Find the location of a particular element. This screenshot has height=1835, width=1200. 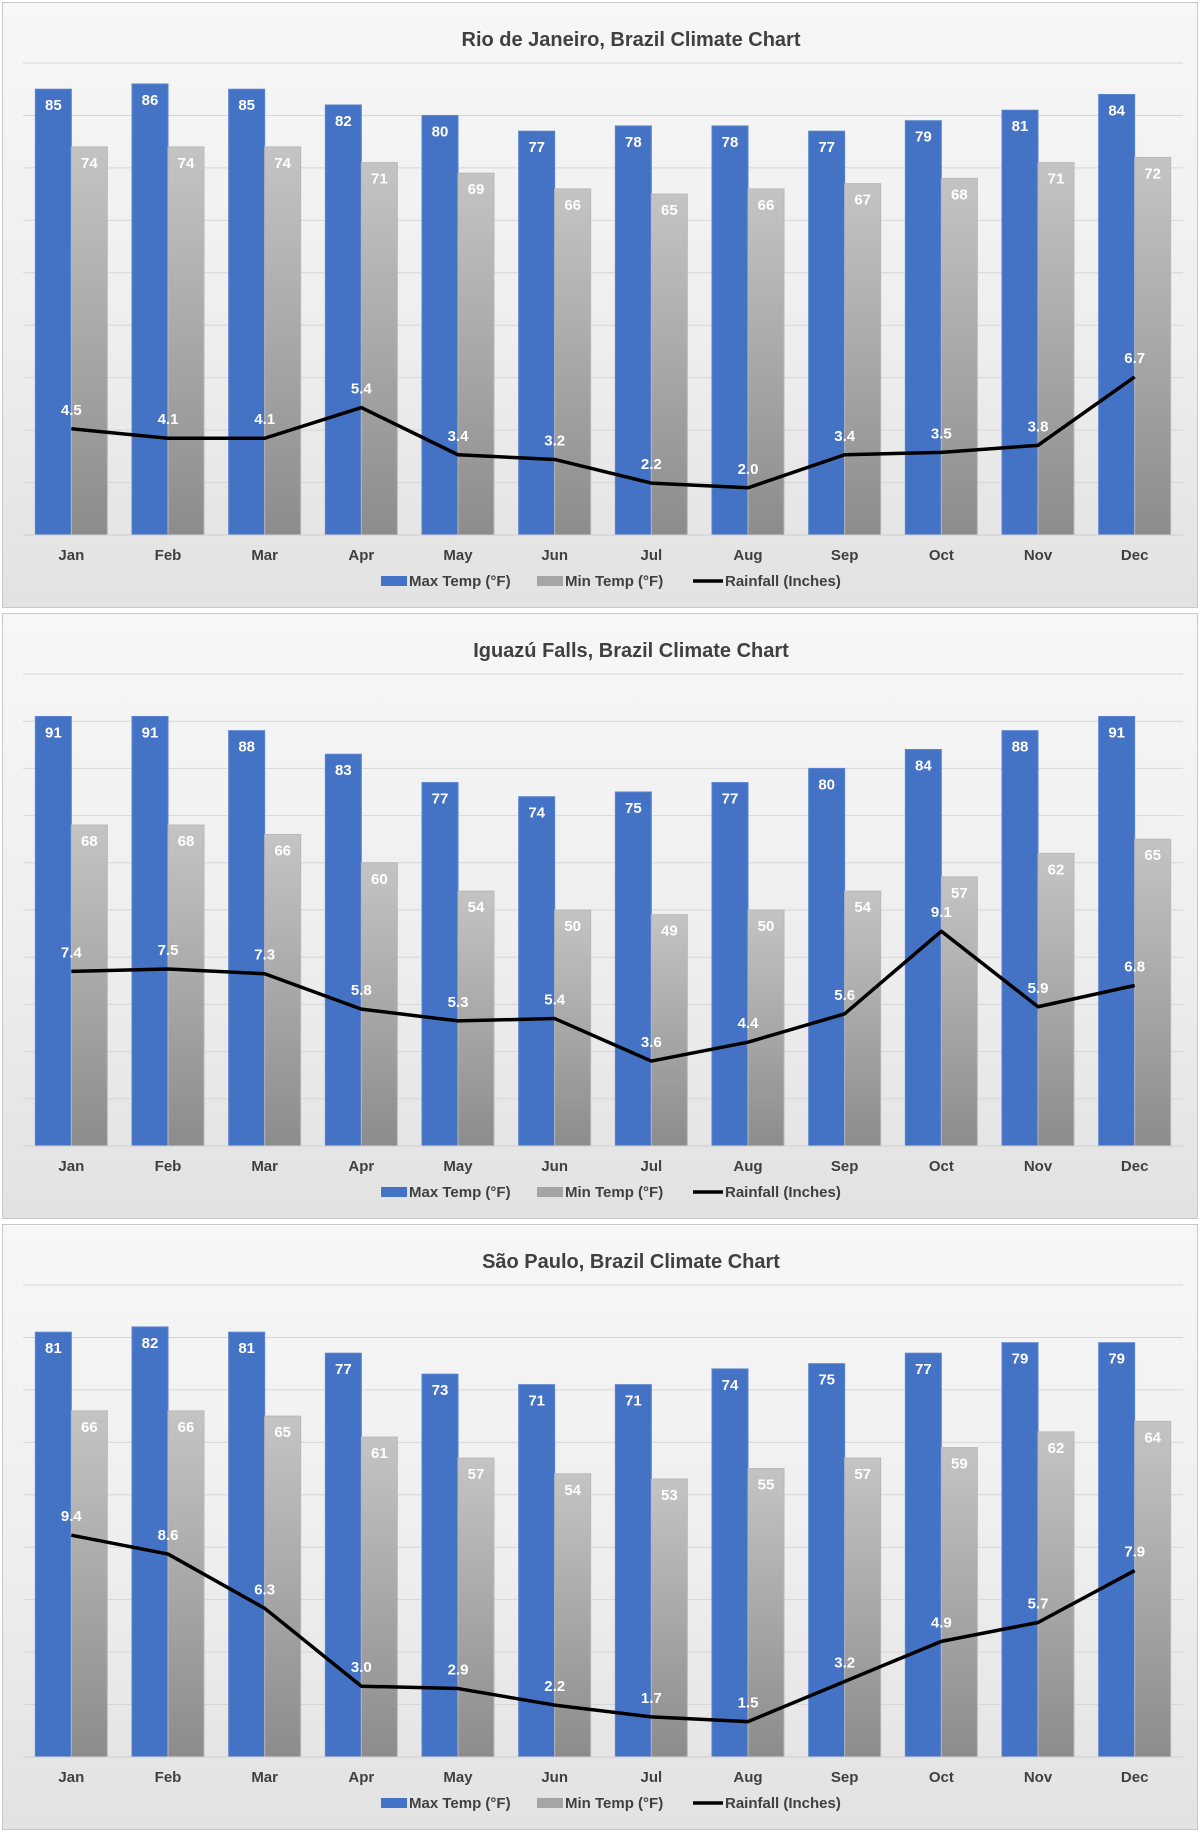

data-label-max-temp: 73 is located at coordinates (440, 1390).